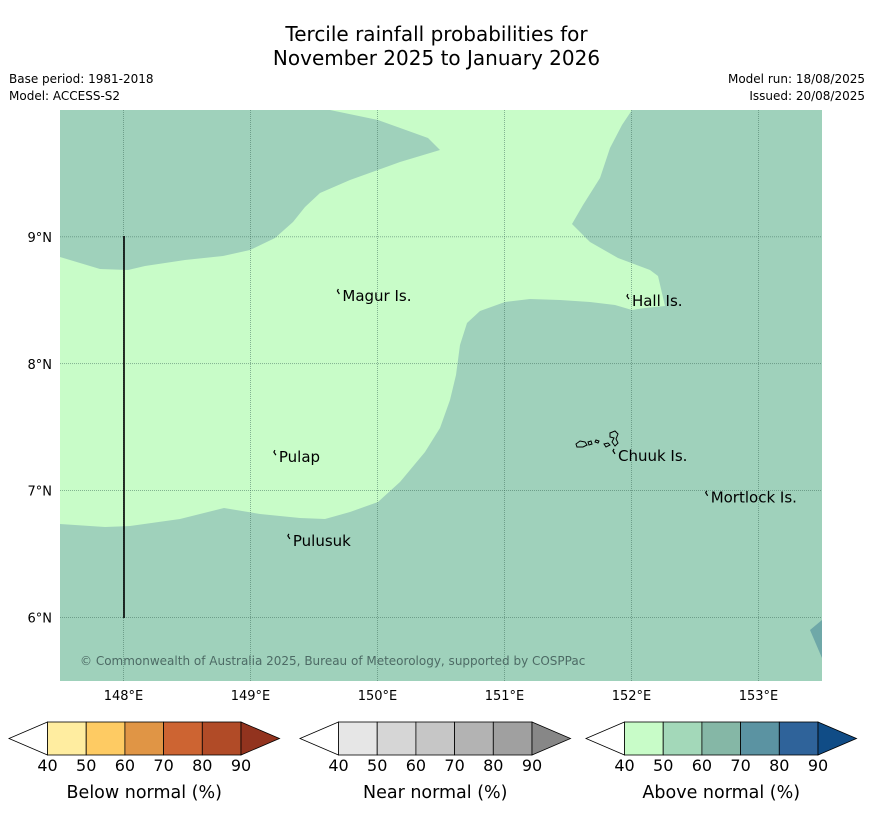 The width and height of the screenshot is (873, 816). Describe the element at coordinates (81, 79) in the screenshot. I see `base-period-text: Base period: 1981-2018` at that location.